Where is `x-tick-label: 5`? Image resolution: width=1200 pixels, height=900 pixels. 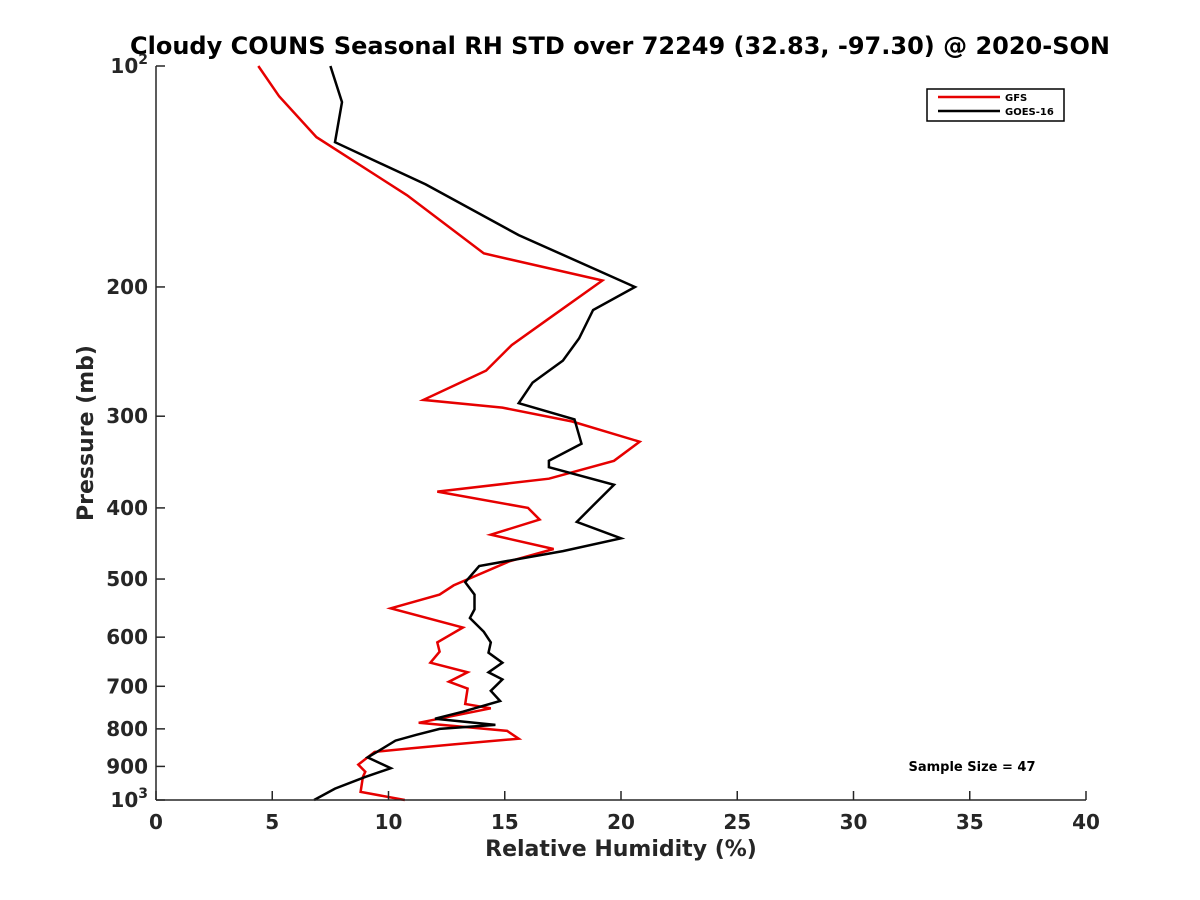 x-tick-label: 5 is located at coordinates (272, 822).